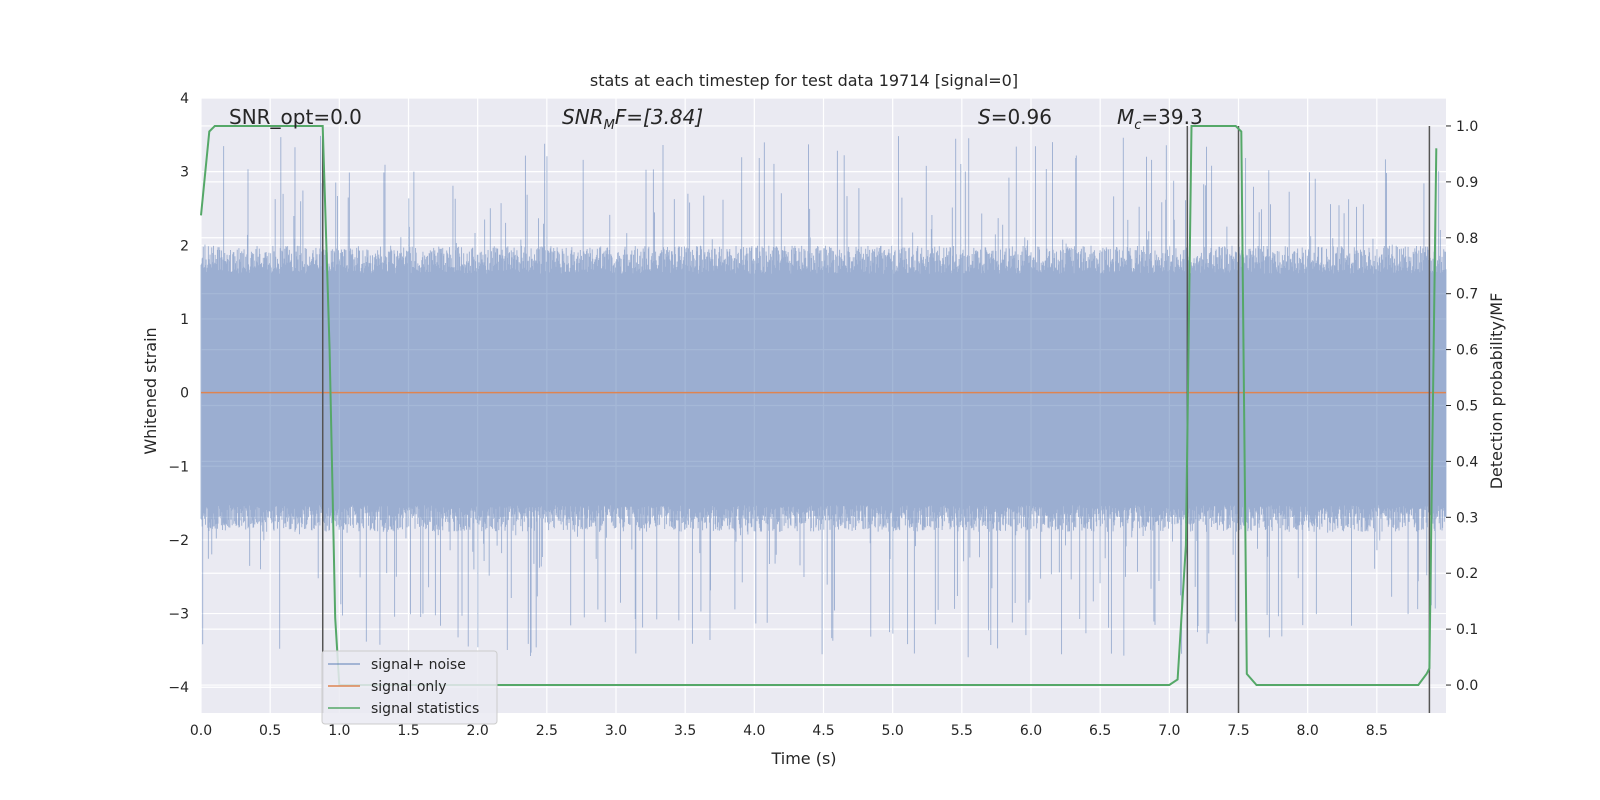 Image resolution: width=1600 pixels, height=800 pixels. I want to click on legend-label-signal-noise: signal+ noise, so click(418, 665).